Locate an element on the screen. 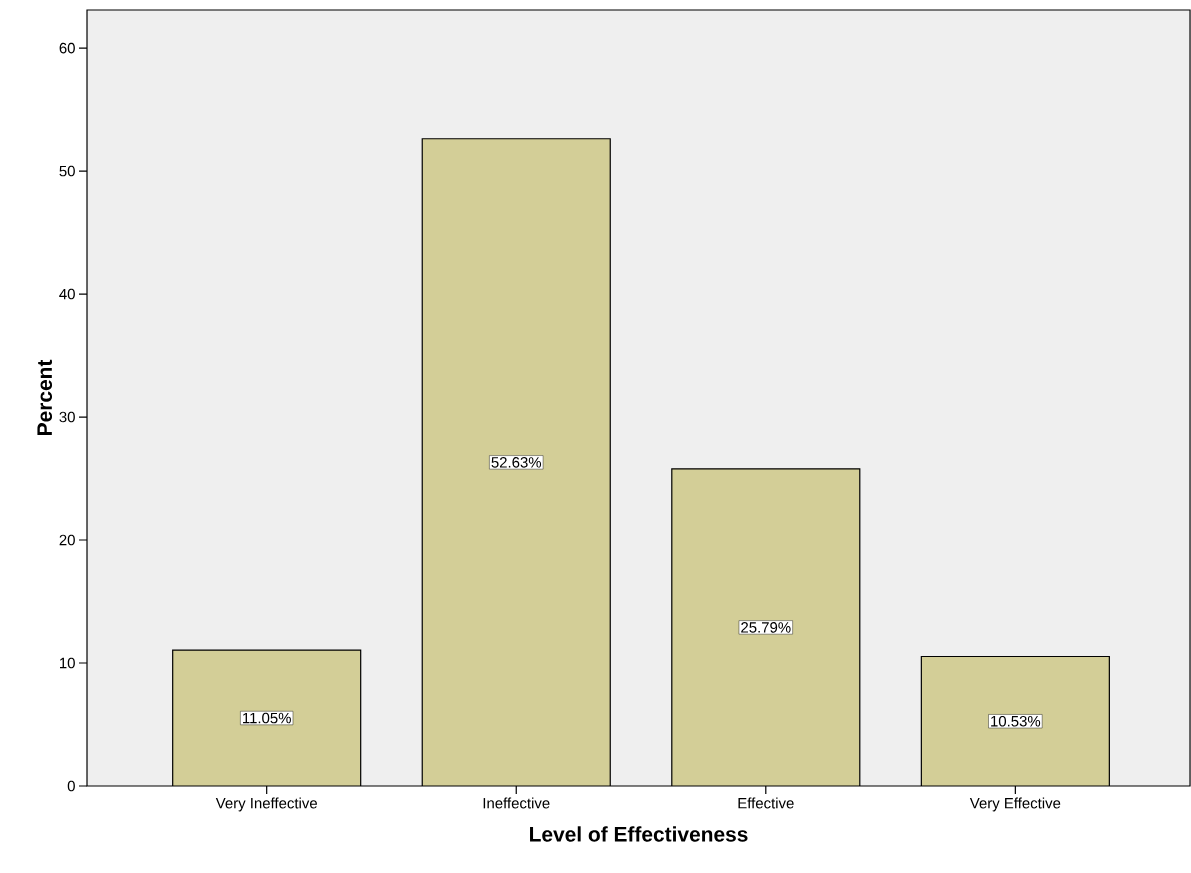 The height and width of the screenshot is (873, 1191). x-tick-label: Very Effective is located at coordinates (1015, 804).